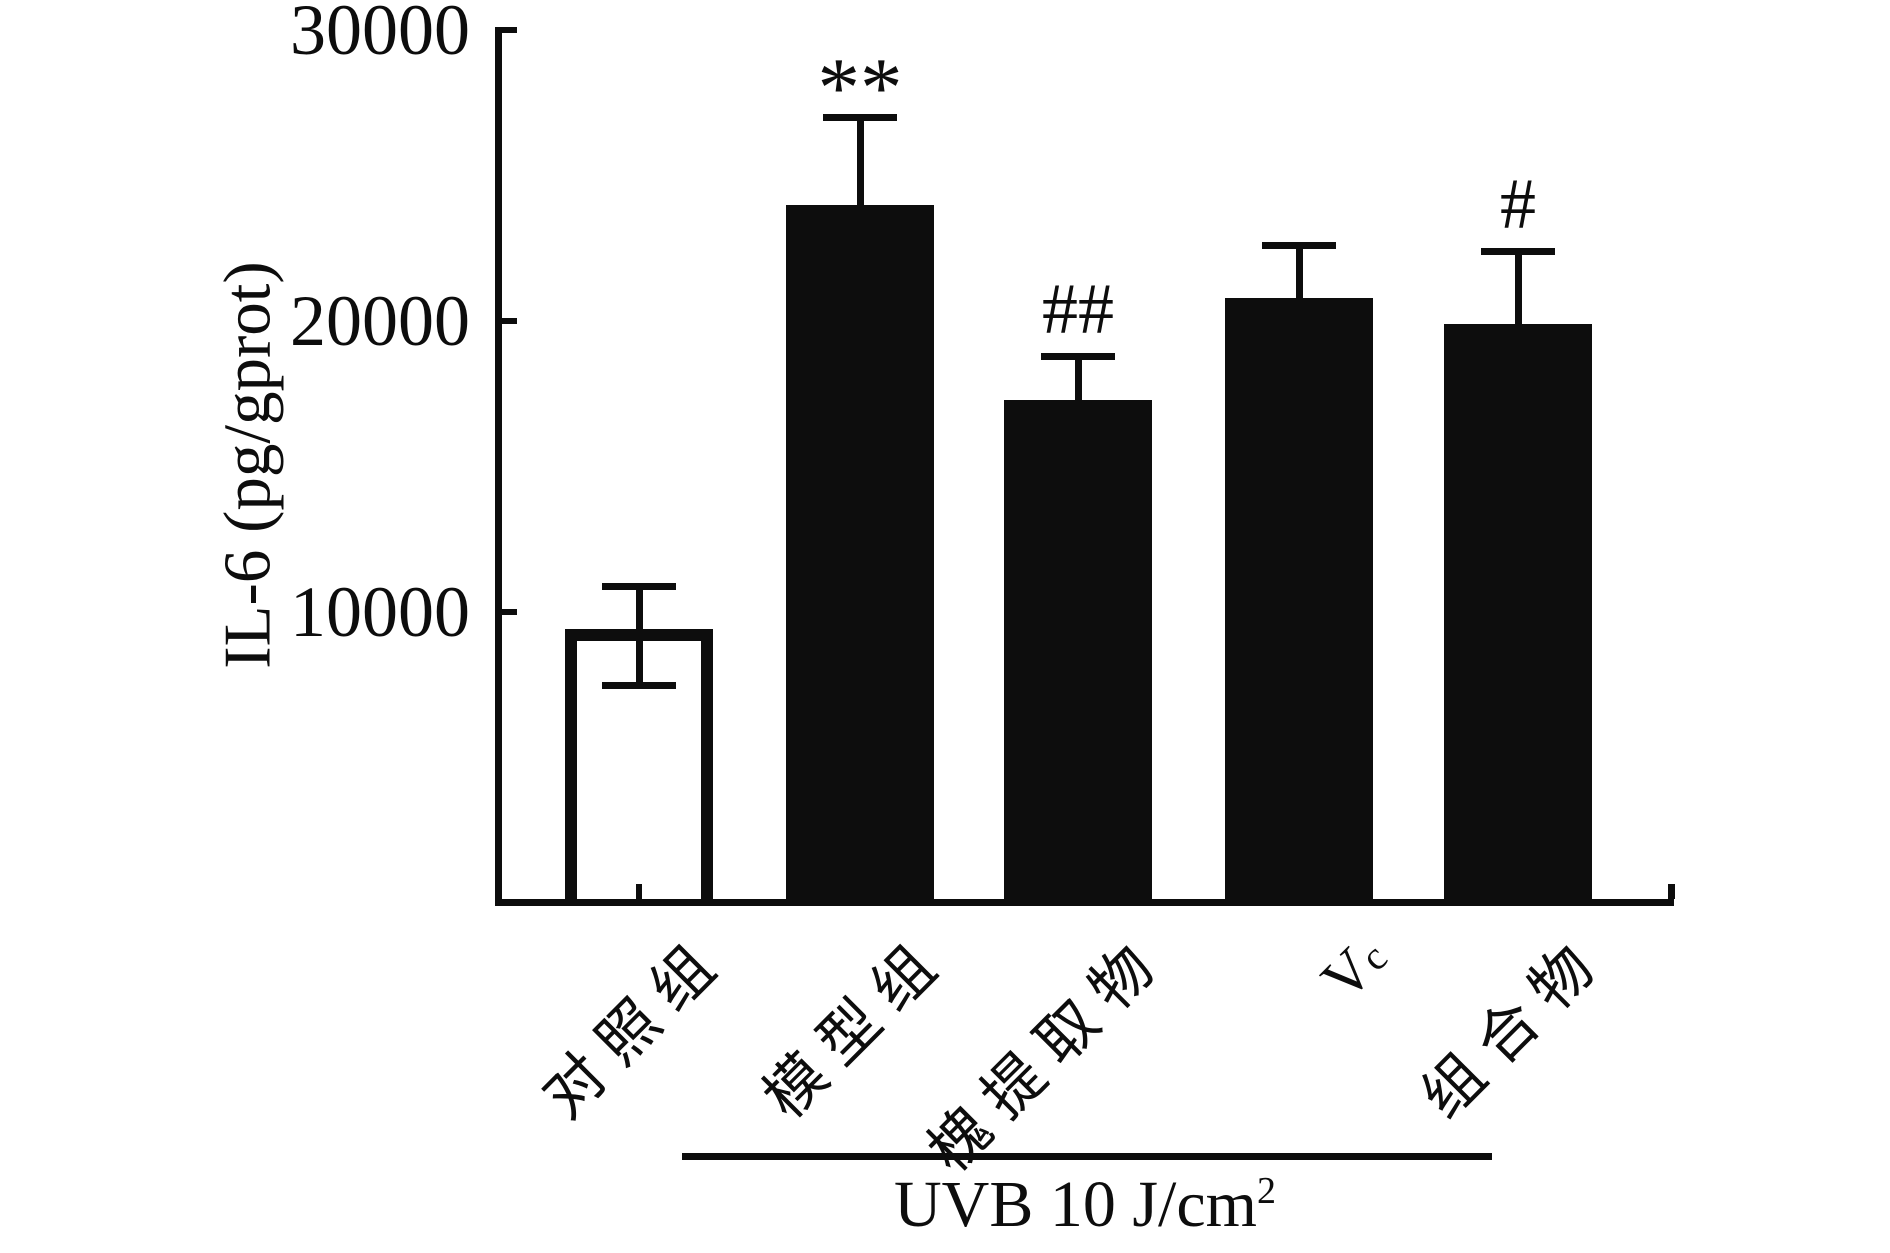  Describe the element at coordinates (1353, 969) in the screenshot. I see `x-category-label-4: Vc` at that location.